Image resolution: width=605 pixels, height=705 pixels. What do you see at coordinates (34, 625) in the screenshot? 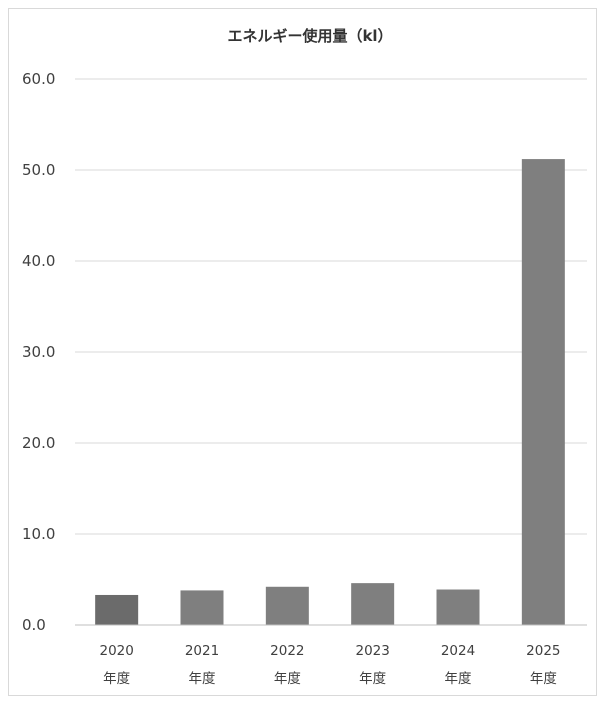
I see `y-tick-label: 0.0` at bounding box center [34, 625].